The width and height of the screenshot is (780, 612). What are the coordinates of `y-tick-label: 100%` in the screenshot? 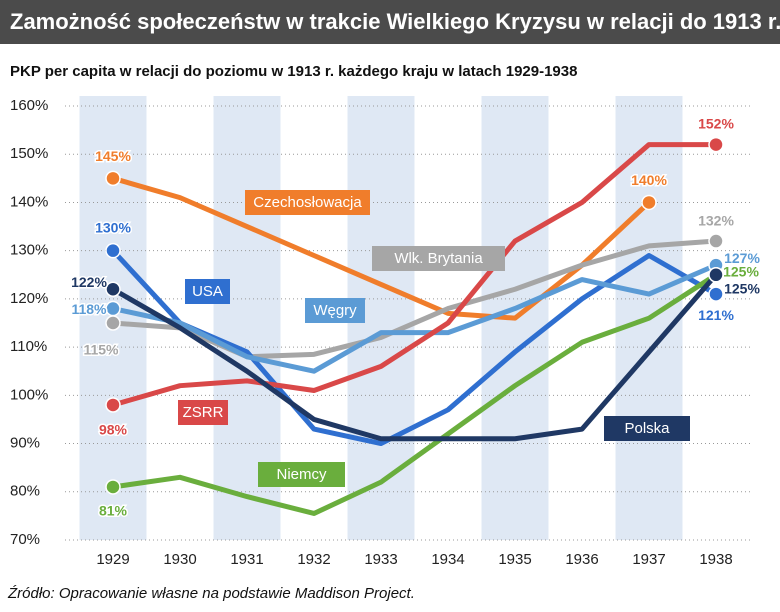 It's located at (29, 394).